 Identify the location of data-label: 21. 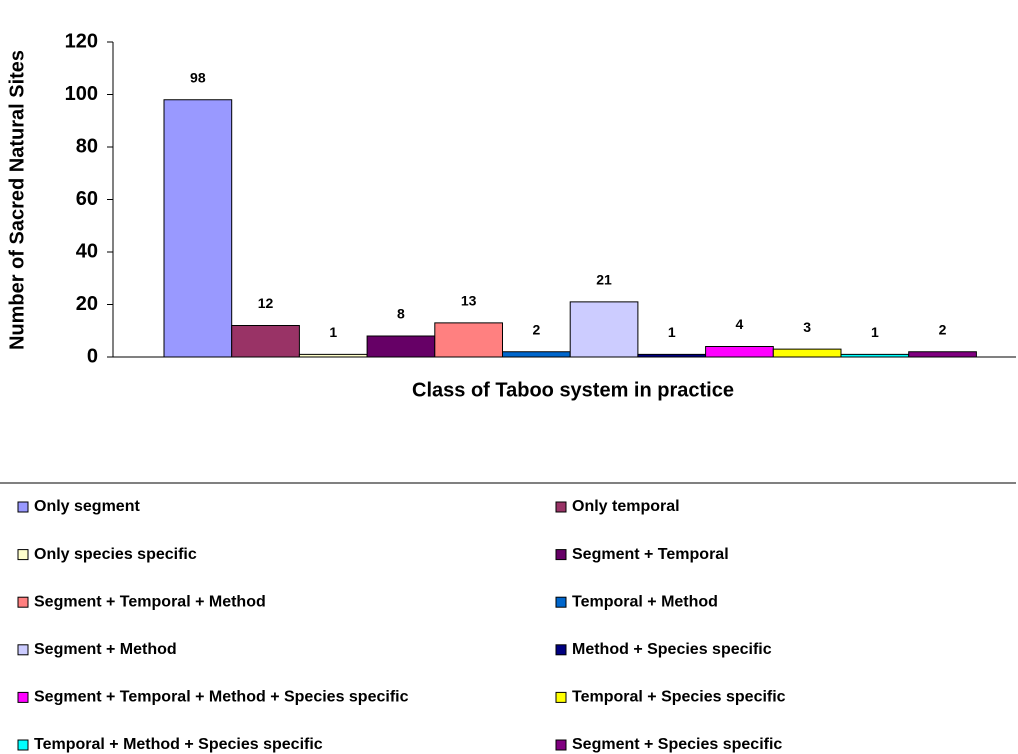
(604, 280).